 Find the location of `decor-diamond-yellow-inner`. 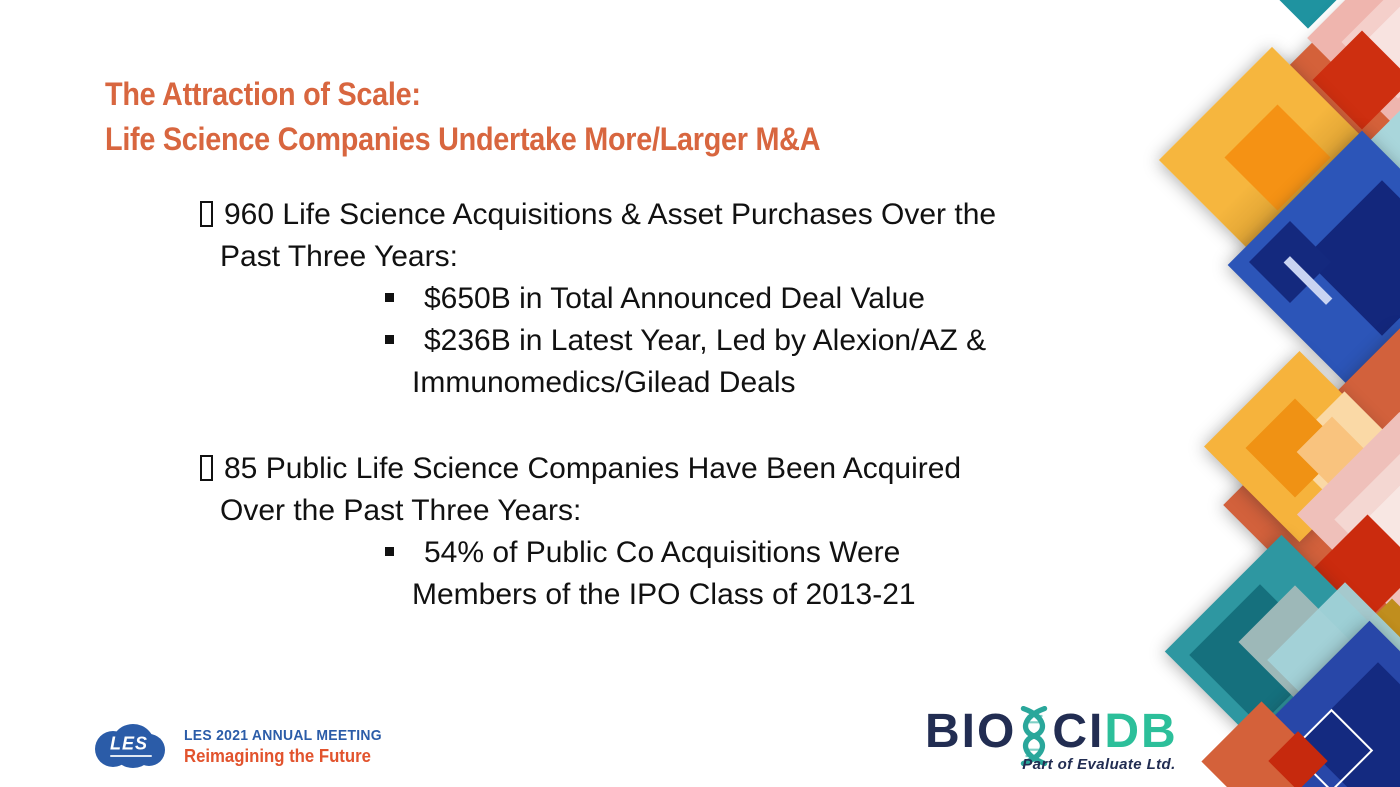

decor-diamond-yellow-inner is located at coordinates (1277, 157).